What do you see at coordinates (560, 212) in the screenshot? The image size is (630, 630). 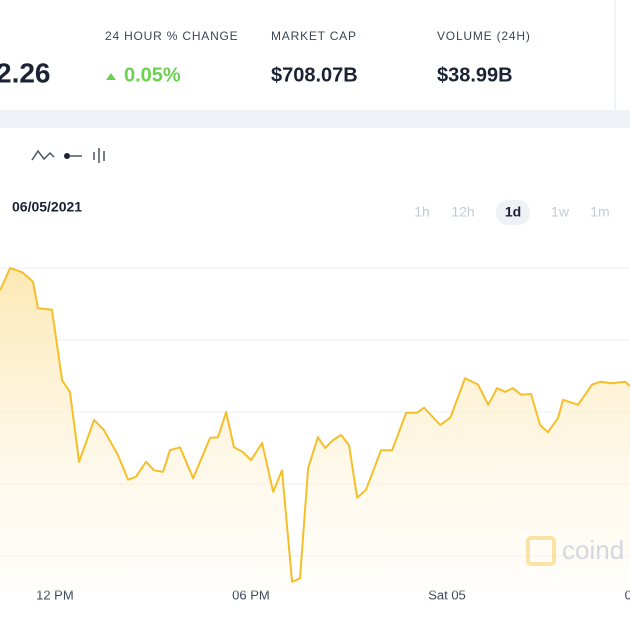 I see `range-button: 1w` at bounding box center [560, 212].